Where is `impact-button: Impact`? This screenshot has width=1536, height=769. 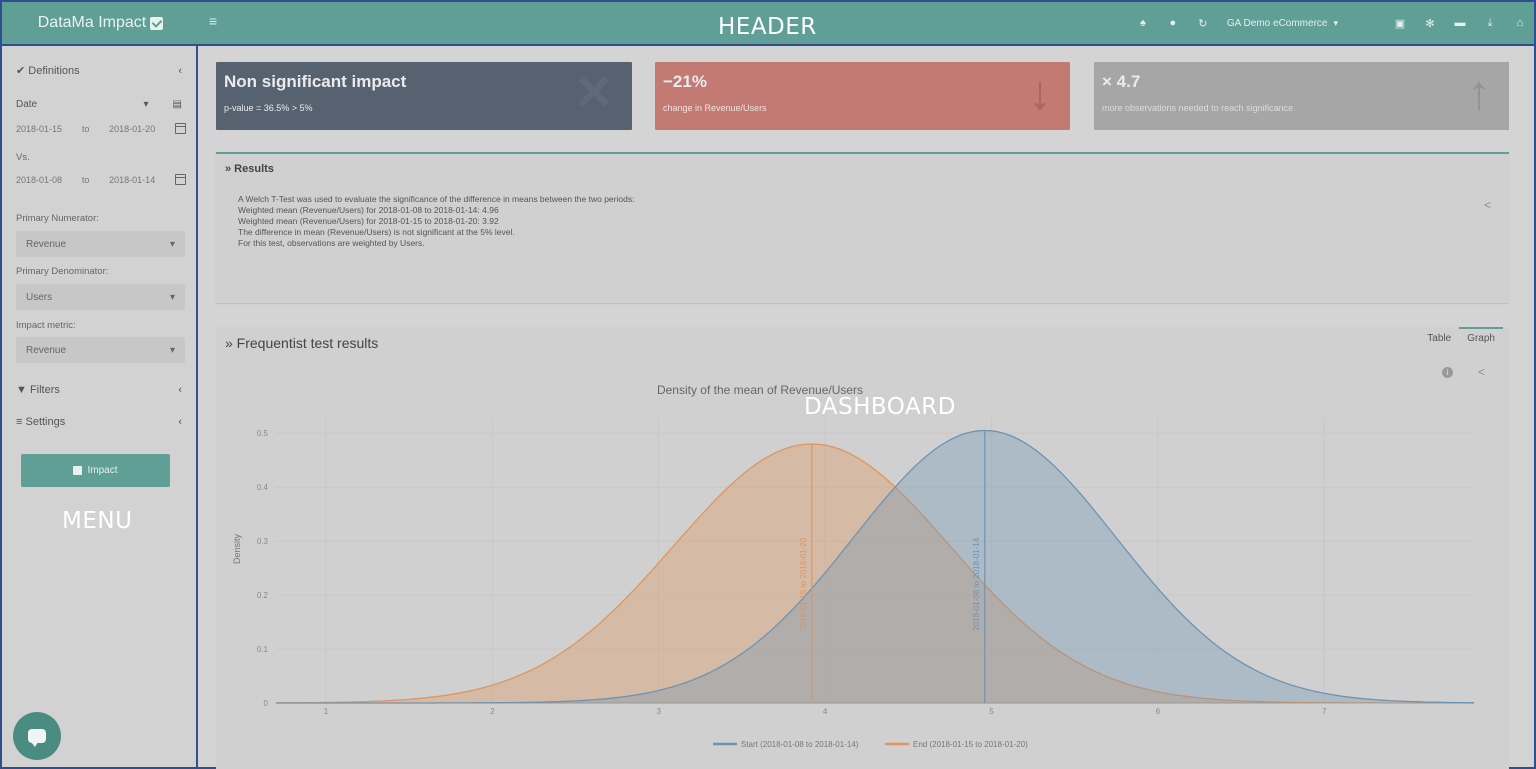
impact-button: Impact is located at coordinates (95, 470).